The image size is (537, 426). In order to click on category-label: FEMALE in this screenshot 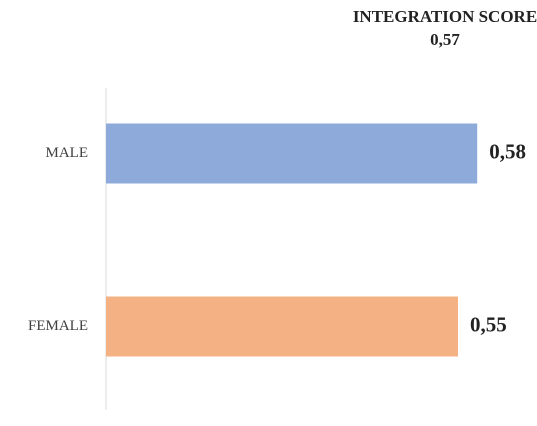, I will do `click(58, 326)`.